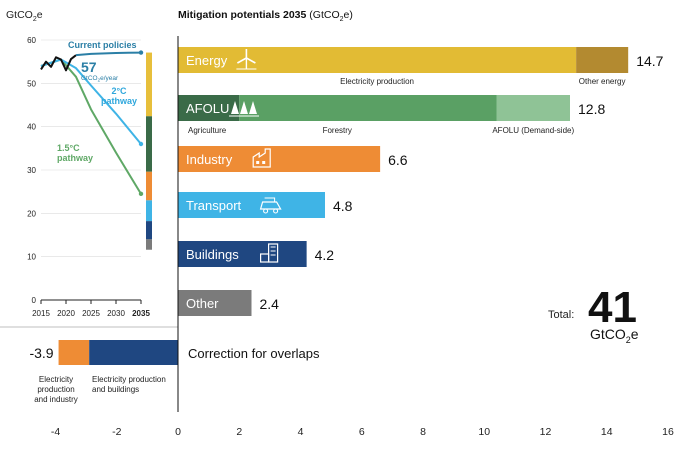 This screenshot has width=700, height=456. Describe the element at coordinates (55, 389) in the screenshot. I see `correction-segment-label: production` at that location.